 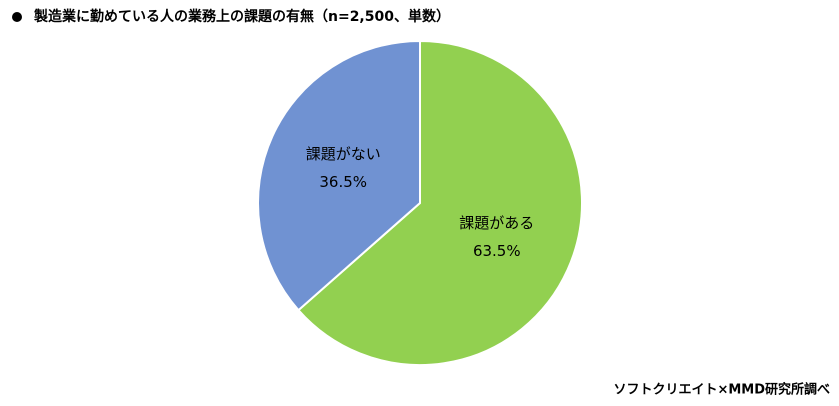 I want to click on slice-value-label: 63.5%, so click(x=497, y=251).